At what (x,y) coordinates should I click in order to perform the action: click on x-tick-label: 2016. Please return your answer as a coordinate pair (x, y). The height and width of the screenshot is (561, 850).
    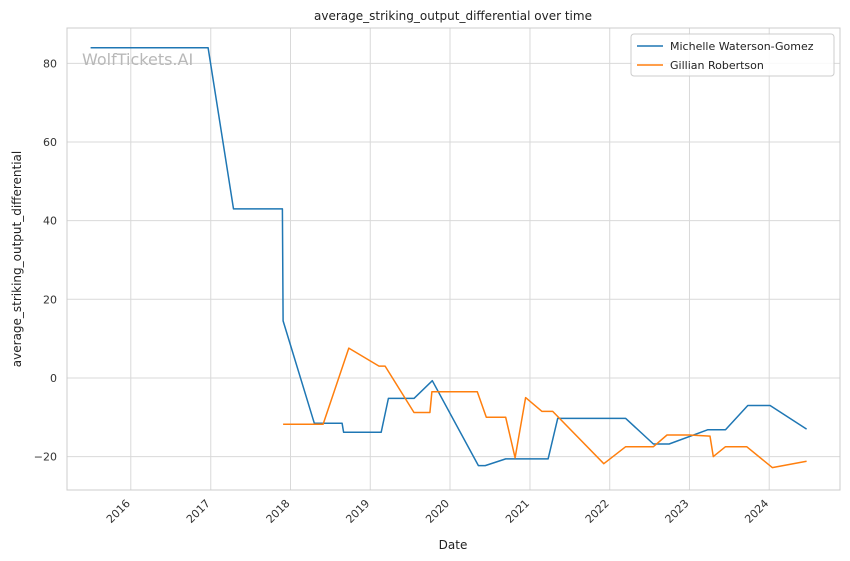
    Looking at the image, I should click on (118, 511).